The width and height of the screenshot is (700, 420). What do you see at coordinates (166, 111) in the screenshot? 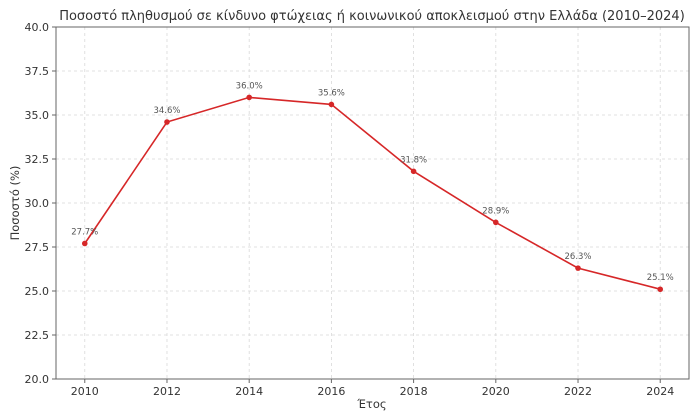
I see `data-label: 34.6%` at bounding box center [166, 111].